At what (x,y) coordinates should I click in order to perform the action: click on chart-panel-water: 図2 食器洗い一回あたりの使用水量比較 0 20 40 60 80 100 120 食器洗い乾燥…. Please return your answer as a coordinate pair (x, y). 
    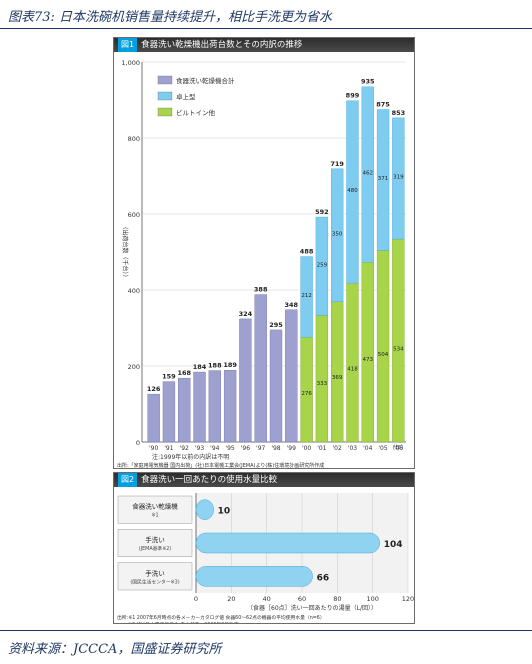
    Looking at the image, I should click on (264, 548).